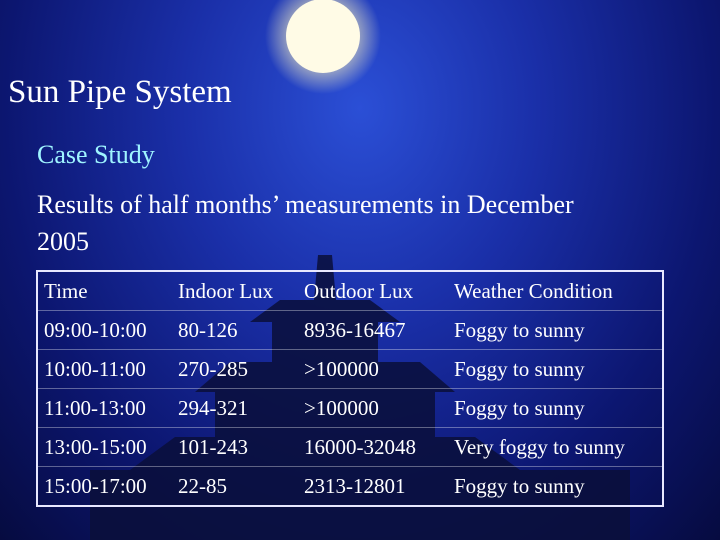  What do you see at coordinates (104, 408) in the screenshot?
I see `table-cell: 11:00-13:00` at bounding box center [104, 408].